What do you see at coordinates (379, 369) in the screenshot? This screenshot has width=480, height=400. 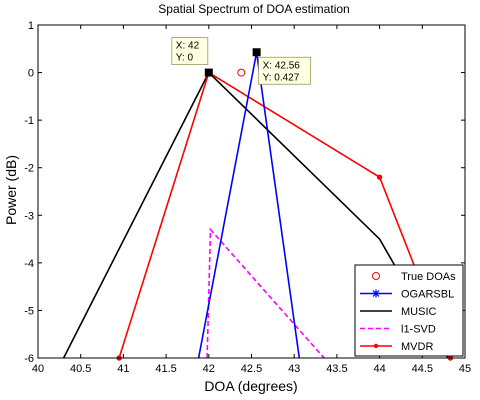 I see `x-tick-label: 44` at bounding box center [379, 369].